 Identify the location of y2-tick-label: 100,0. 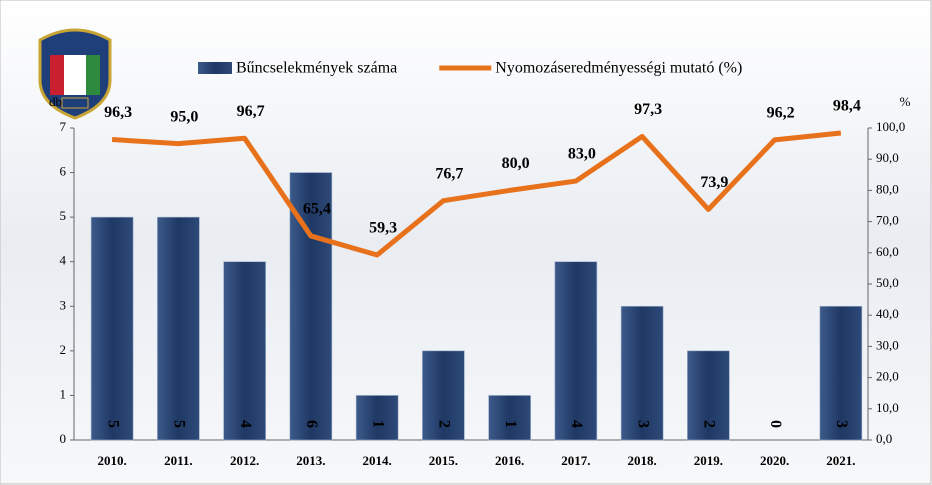
(890, 126).